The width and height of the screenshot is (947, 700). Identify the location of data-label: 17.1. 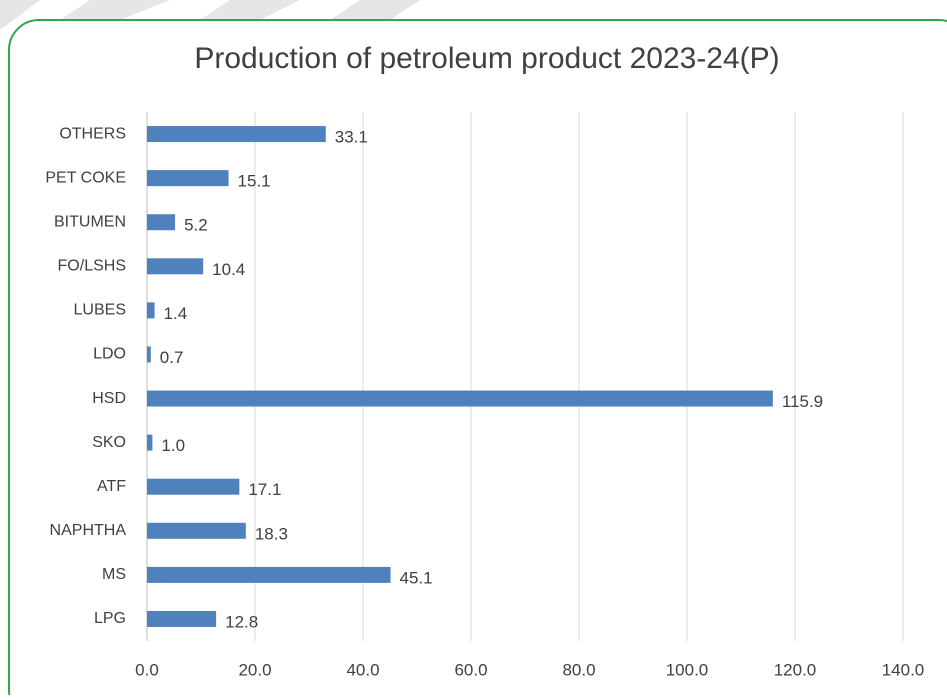
(264, 489).